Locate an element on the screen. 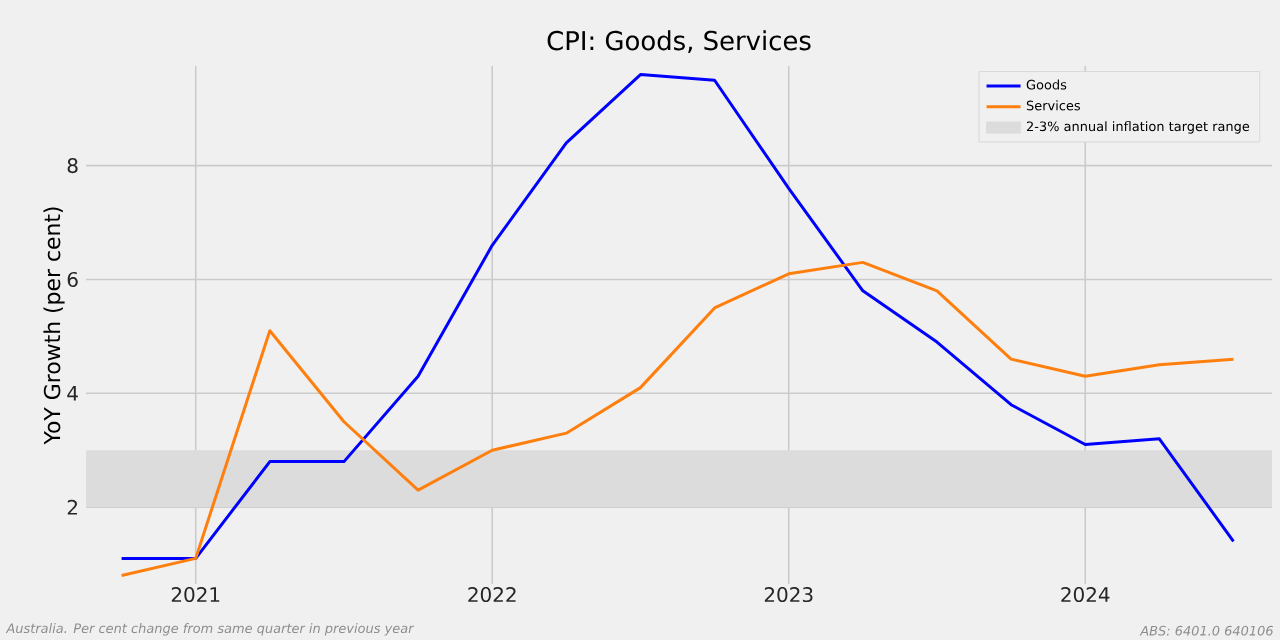 The height and width of the screenshot is (640, 1280). y-tick-label: 2 is located at coordinates (72, 507).